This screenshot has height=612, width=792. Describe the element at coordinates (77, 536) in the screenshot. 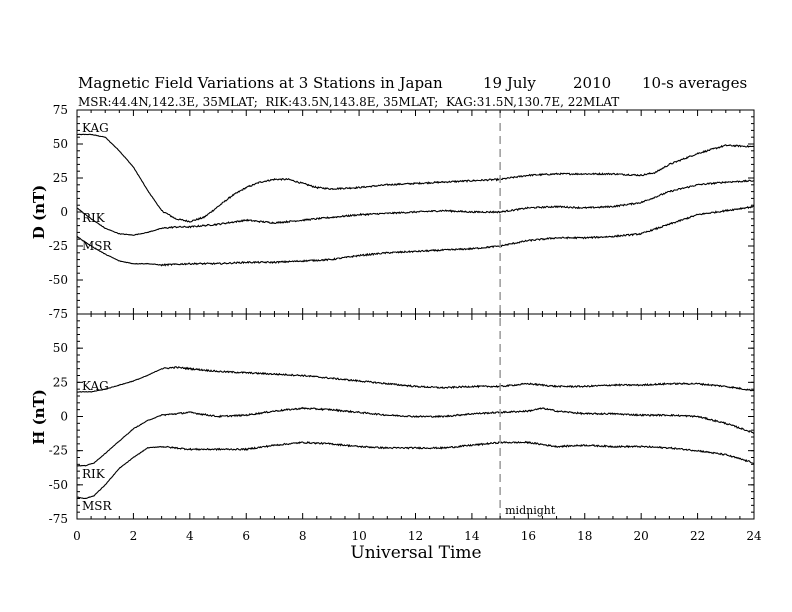

I see `x-tick-label: 0` at that location.